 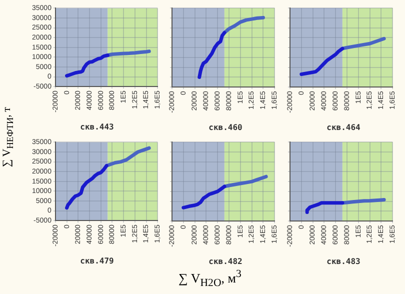 What do you see at coordinates (97, 127) in the screenshot?
I see `text: скв.443` at bounding box center [97, 127].